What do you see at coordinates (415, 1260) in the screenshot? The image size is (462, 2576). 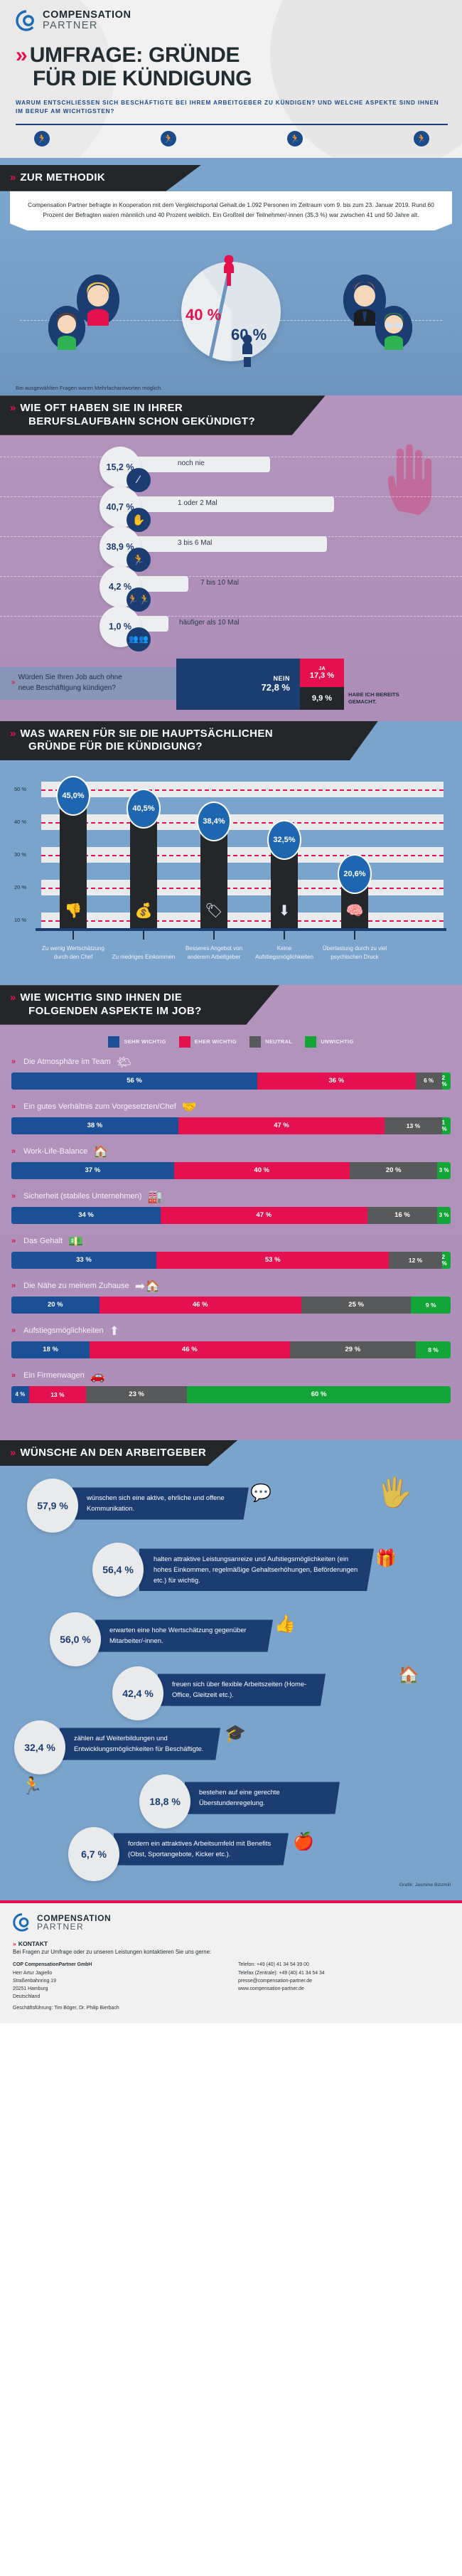 I see `segment-neutral: 12 %` at bounding box center [415, 1260].